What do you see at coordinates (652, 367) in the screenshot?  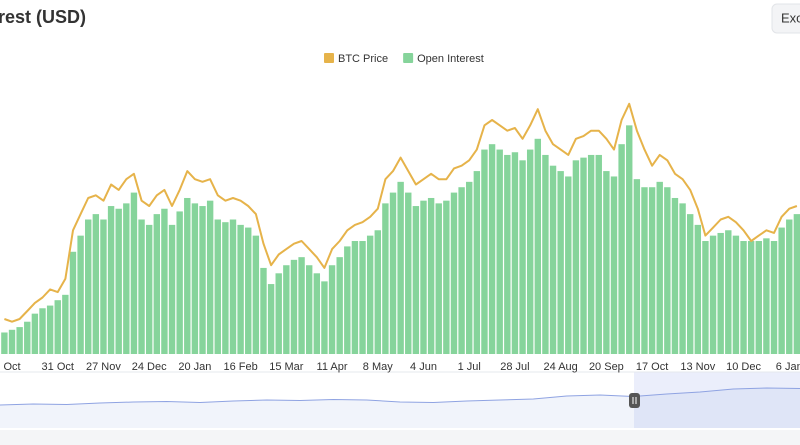 I see `x-tick-label: 17 Oct` at bounding box center [652, 367].